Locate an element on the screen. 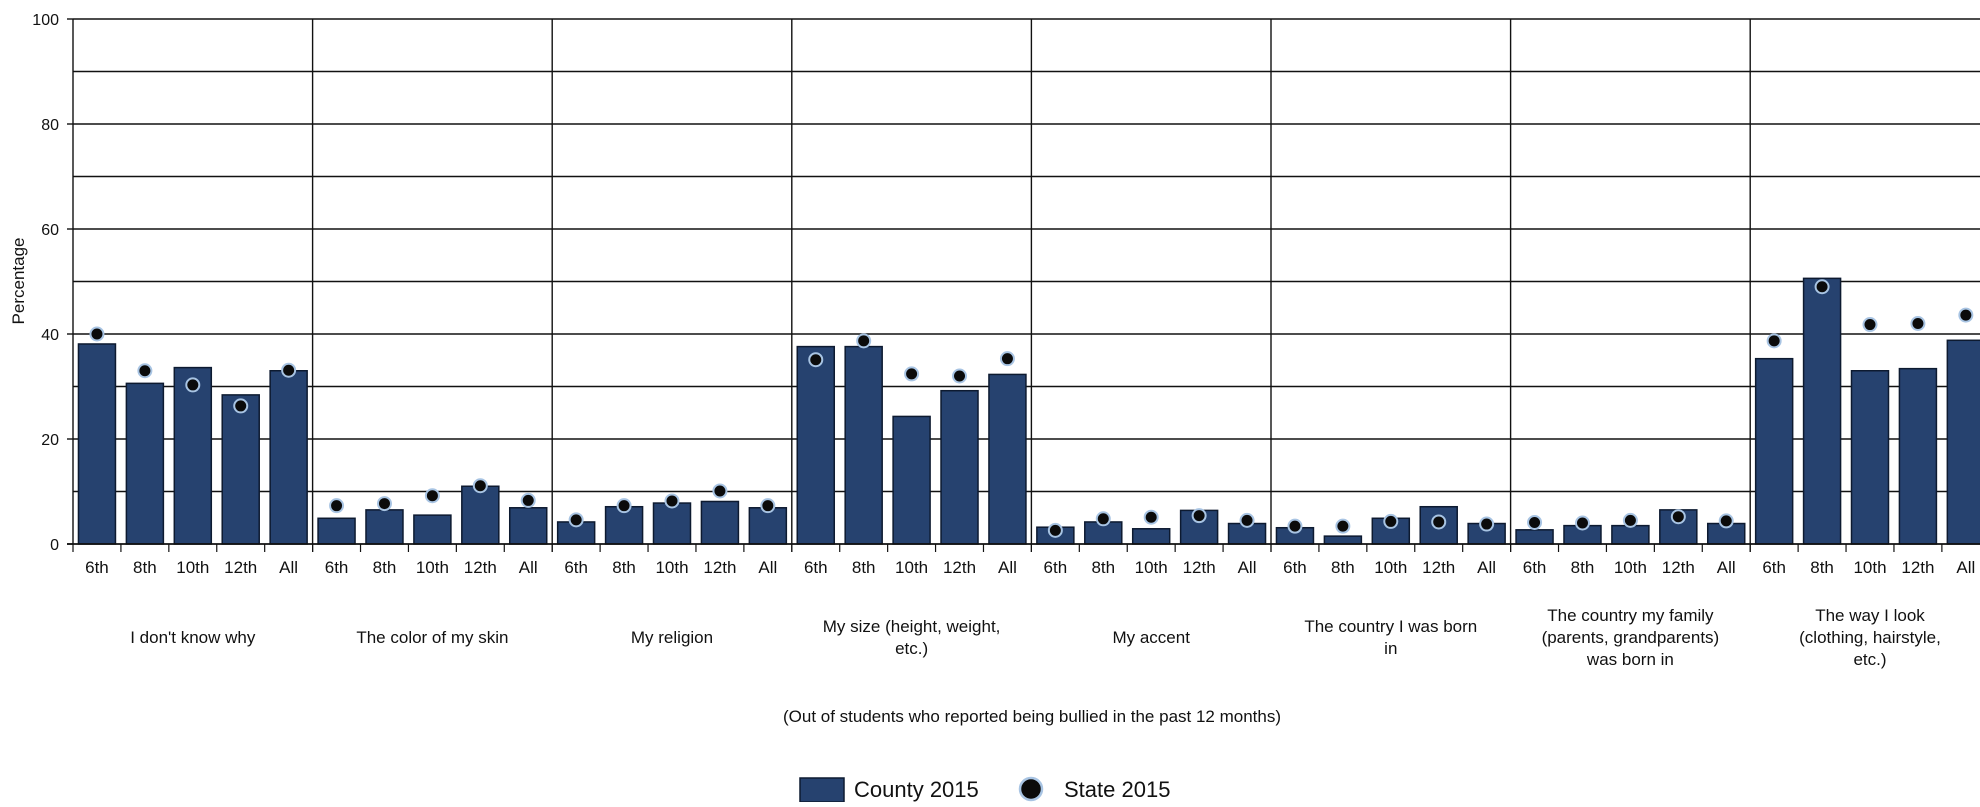 The height and width of the screenshot is (807, 1980). legend-label-county: County 2015 is located at coordinates (916, 789).